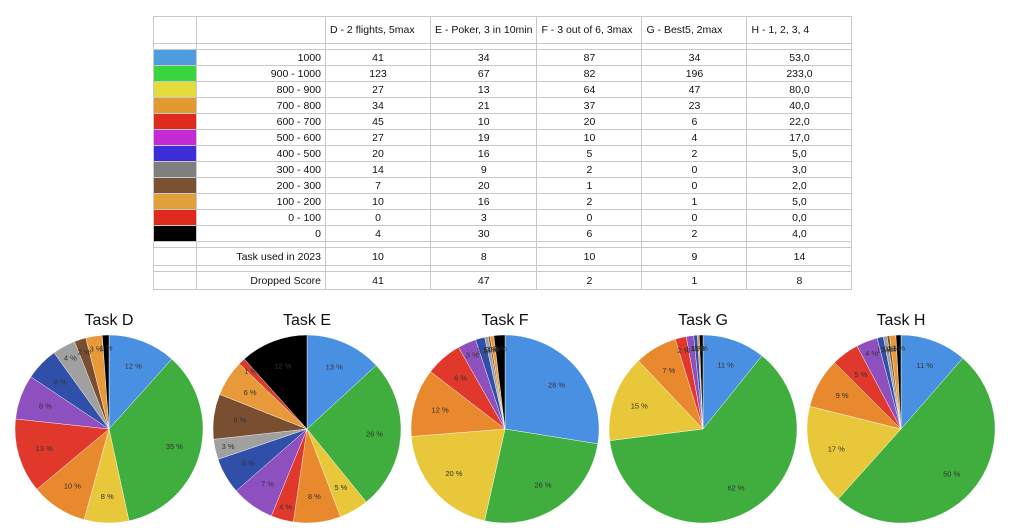  Describe the element at coordinates (589, 121) in the screenshot. I see `value-cell: 20` at that location.